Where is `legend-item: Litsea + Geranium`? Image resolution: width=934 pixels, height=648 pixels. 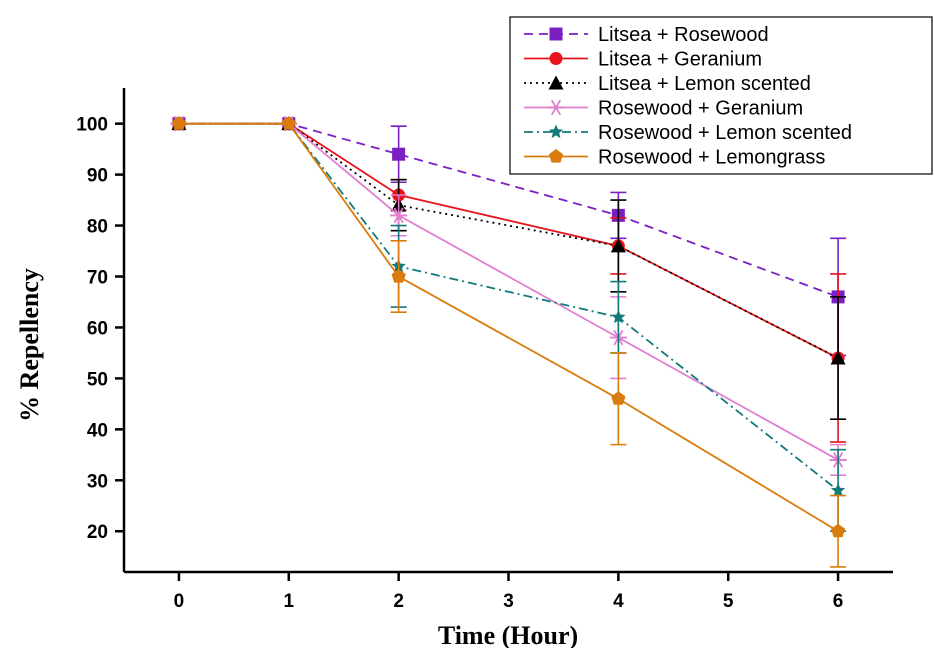
legend-item: Litsea + Geranium is located at coordinates (643, 60).